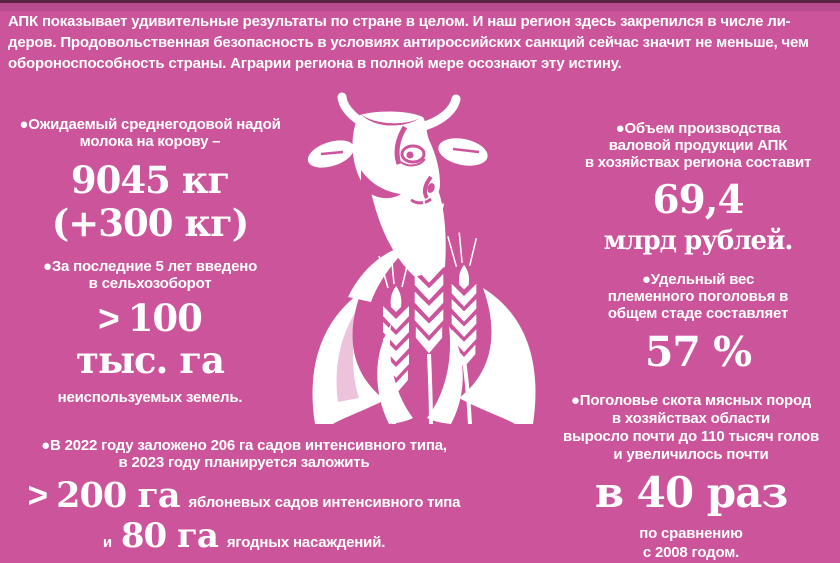 Image resolution: width=840 pixels, height=563 pixels. What do you see at coordinates (150, 222) in the screenshot?
I see `stat-value: (+300 кг)` at bounding box center [150, 222].